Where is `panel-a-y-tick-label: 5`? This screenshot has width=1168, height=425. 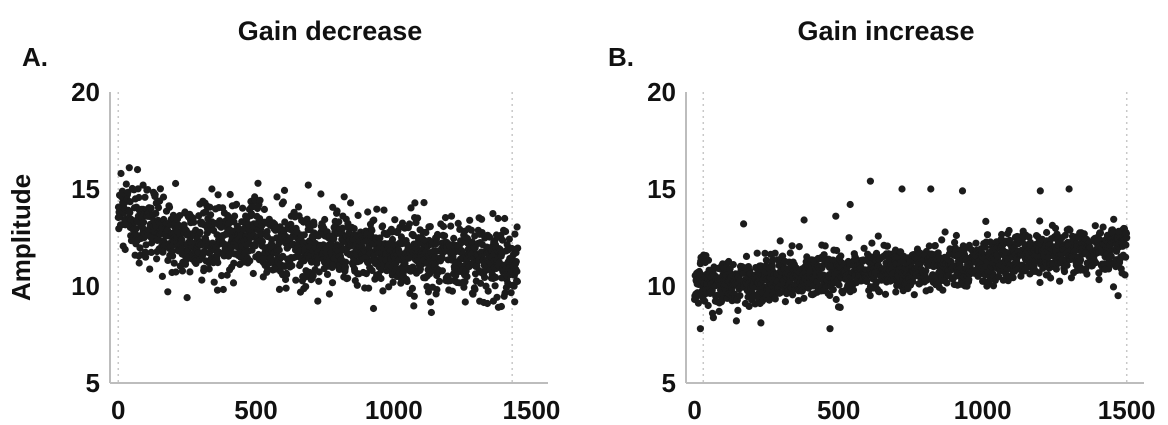
panel-a-y-tick-label: 5 is located at coordinates (93, 383).